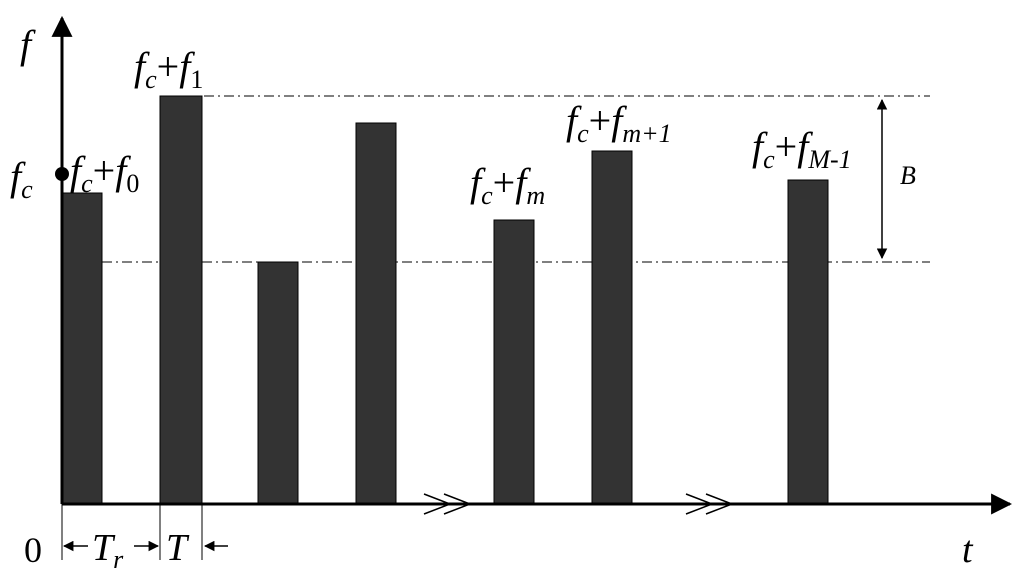 The height and width of the screenshot is (583, 1024). What do you see at coordinates (507, 185) in the screenshot?
I see `bar-label-m: fc+fm` at bounding box center [507, 185].